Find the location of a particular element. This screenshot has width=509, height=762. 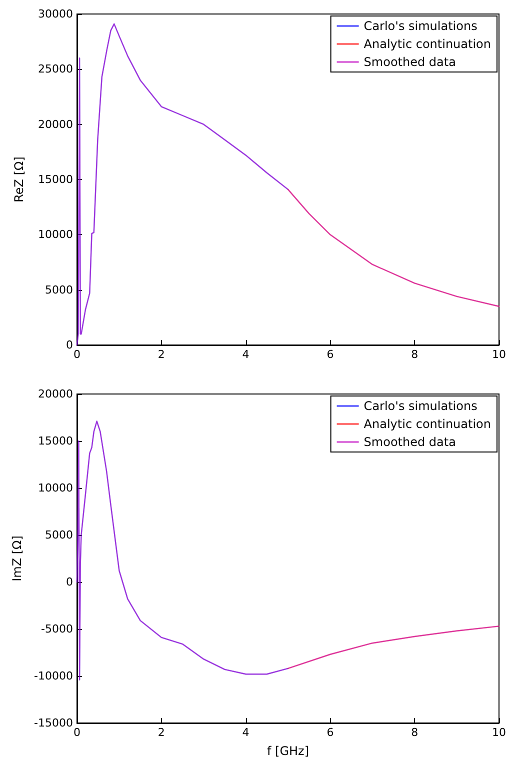

x-axis-title: f [GHz] is located at coordinates (288, 751).